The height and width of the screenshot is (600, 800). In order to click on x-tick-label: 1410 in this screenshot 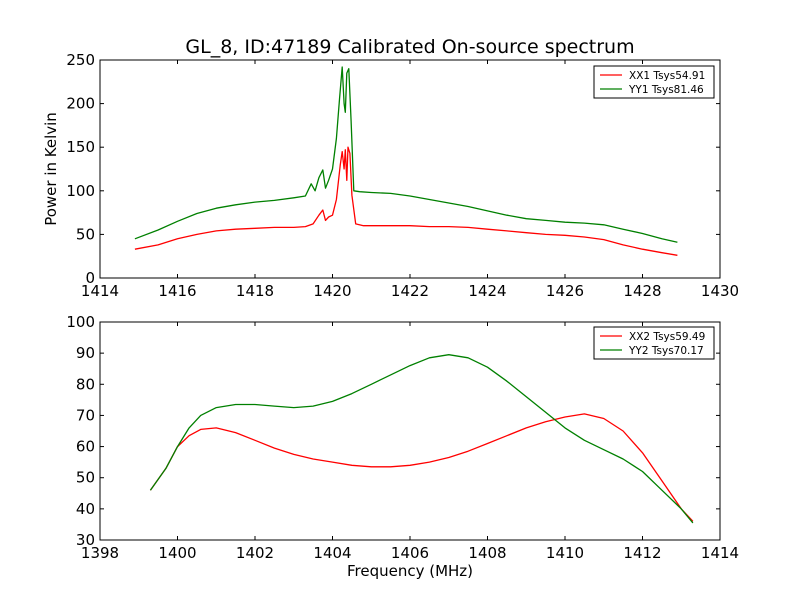, I will do `click(565, 553)`.